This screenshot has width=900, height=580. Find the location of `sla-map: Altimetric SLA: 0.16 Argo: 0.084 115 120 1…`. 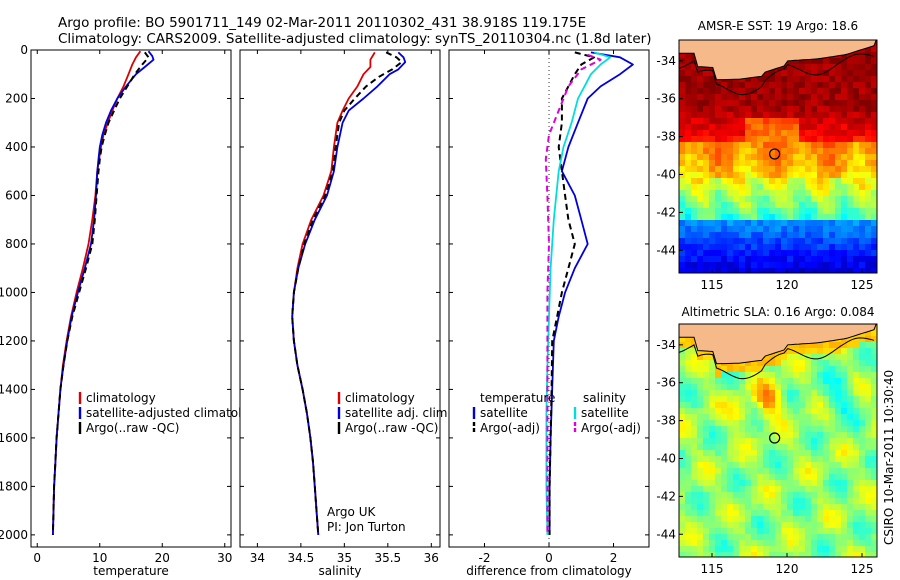

sla-map: Altimetric SLA: 0.16 Argo: 0.084 115 120 1… is located at coordinates (767, 440).